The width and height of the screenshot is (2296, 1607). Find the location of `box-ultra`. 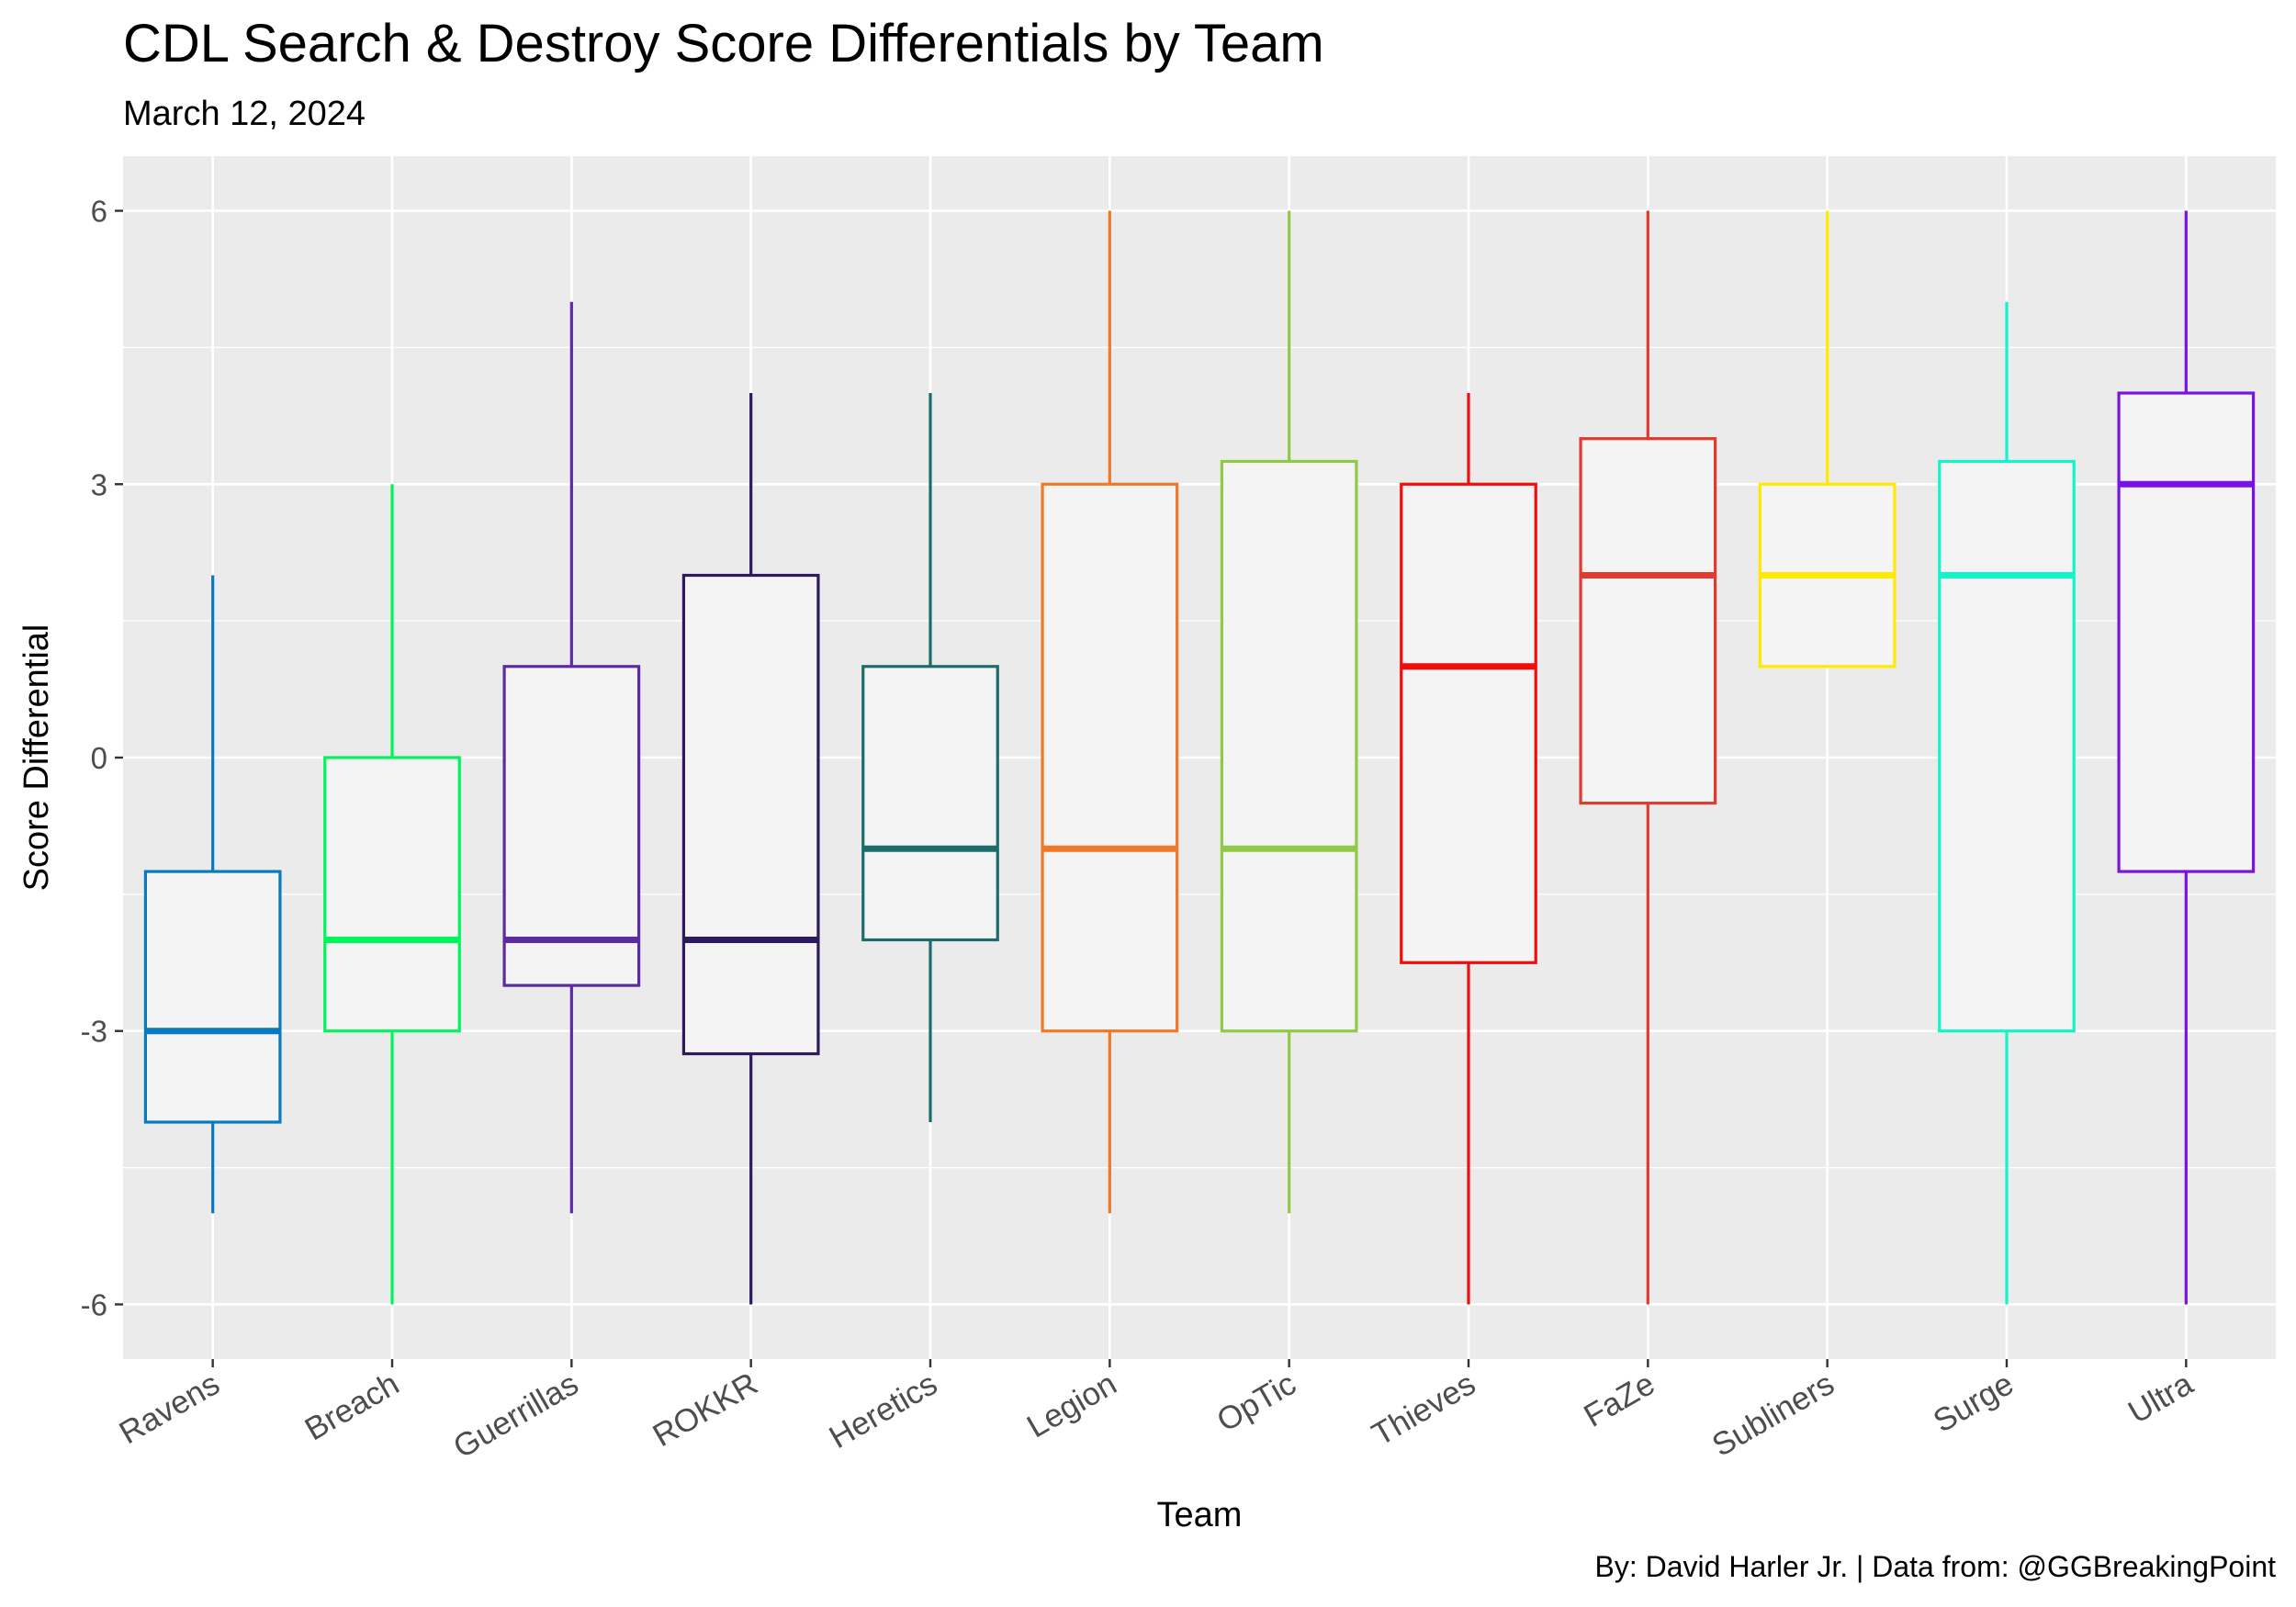

box-ultra is located at coordinates (2187, 757).